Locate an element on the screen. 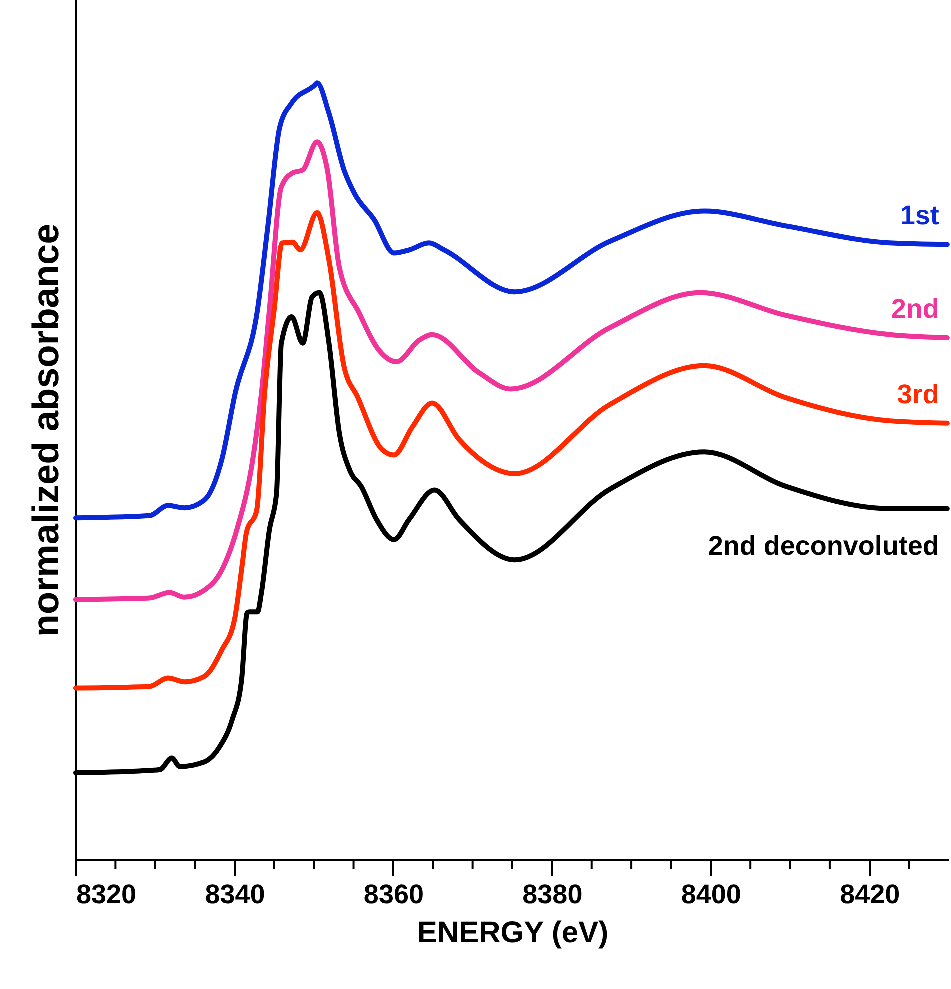 The image size is (951, 989). x-tick-label: 8380 is located at coordinates (552, 895).